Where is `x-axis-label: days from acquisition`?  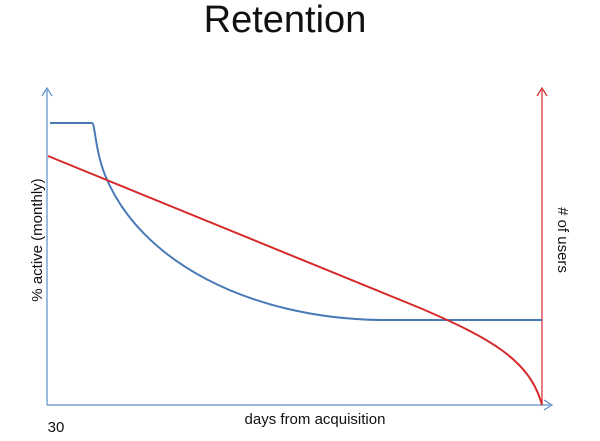
x-axis-label: days from acquisition is located at coordinates (315, 419).